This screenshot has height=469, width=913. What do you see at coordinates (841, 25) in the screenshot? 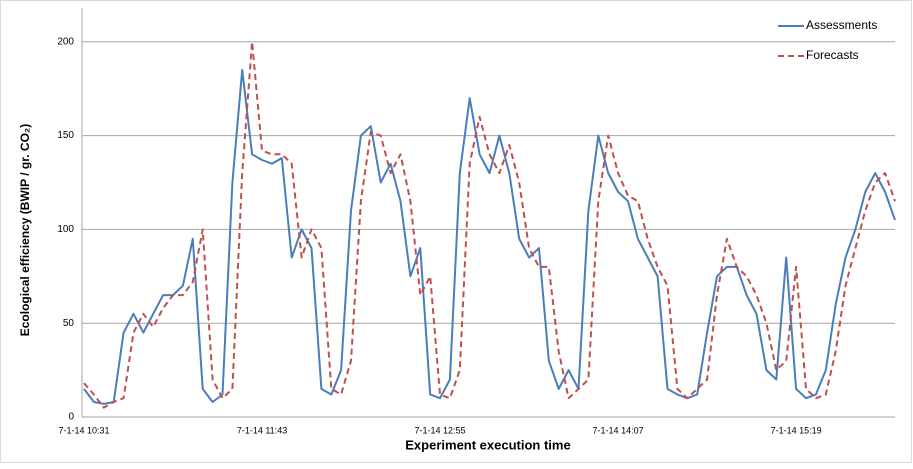
I see `legend-label: Assessments` at bounding box center [841, 25].